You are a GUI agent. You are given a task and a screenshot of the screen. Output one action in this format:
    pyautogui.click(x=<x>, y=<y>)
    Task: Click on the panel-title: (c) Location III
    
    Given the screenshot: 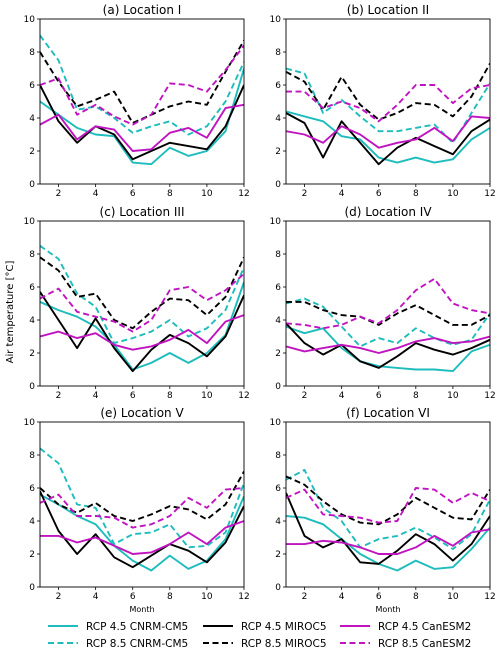 What is the action you would take?
    pyautogui.click(x=142, y=212)
    